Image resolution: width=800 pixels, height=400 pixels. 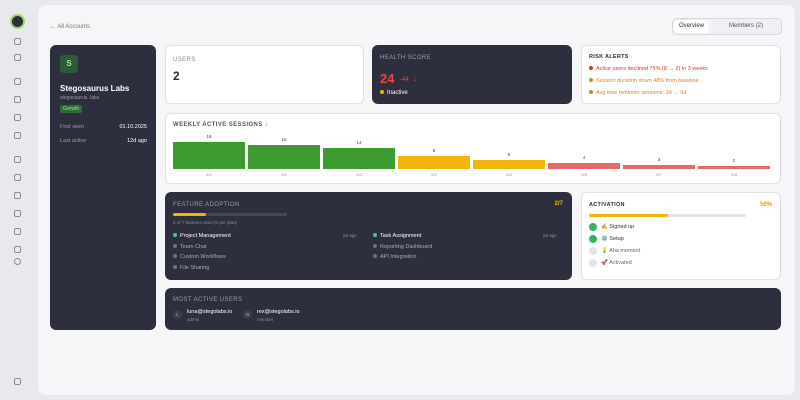 What do you see at coordinates (203, 257) in the screenshot?
I see `feature-name: Custom Workflows` at bounding box center [203, 257].